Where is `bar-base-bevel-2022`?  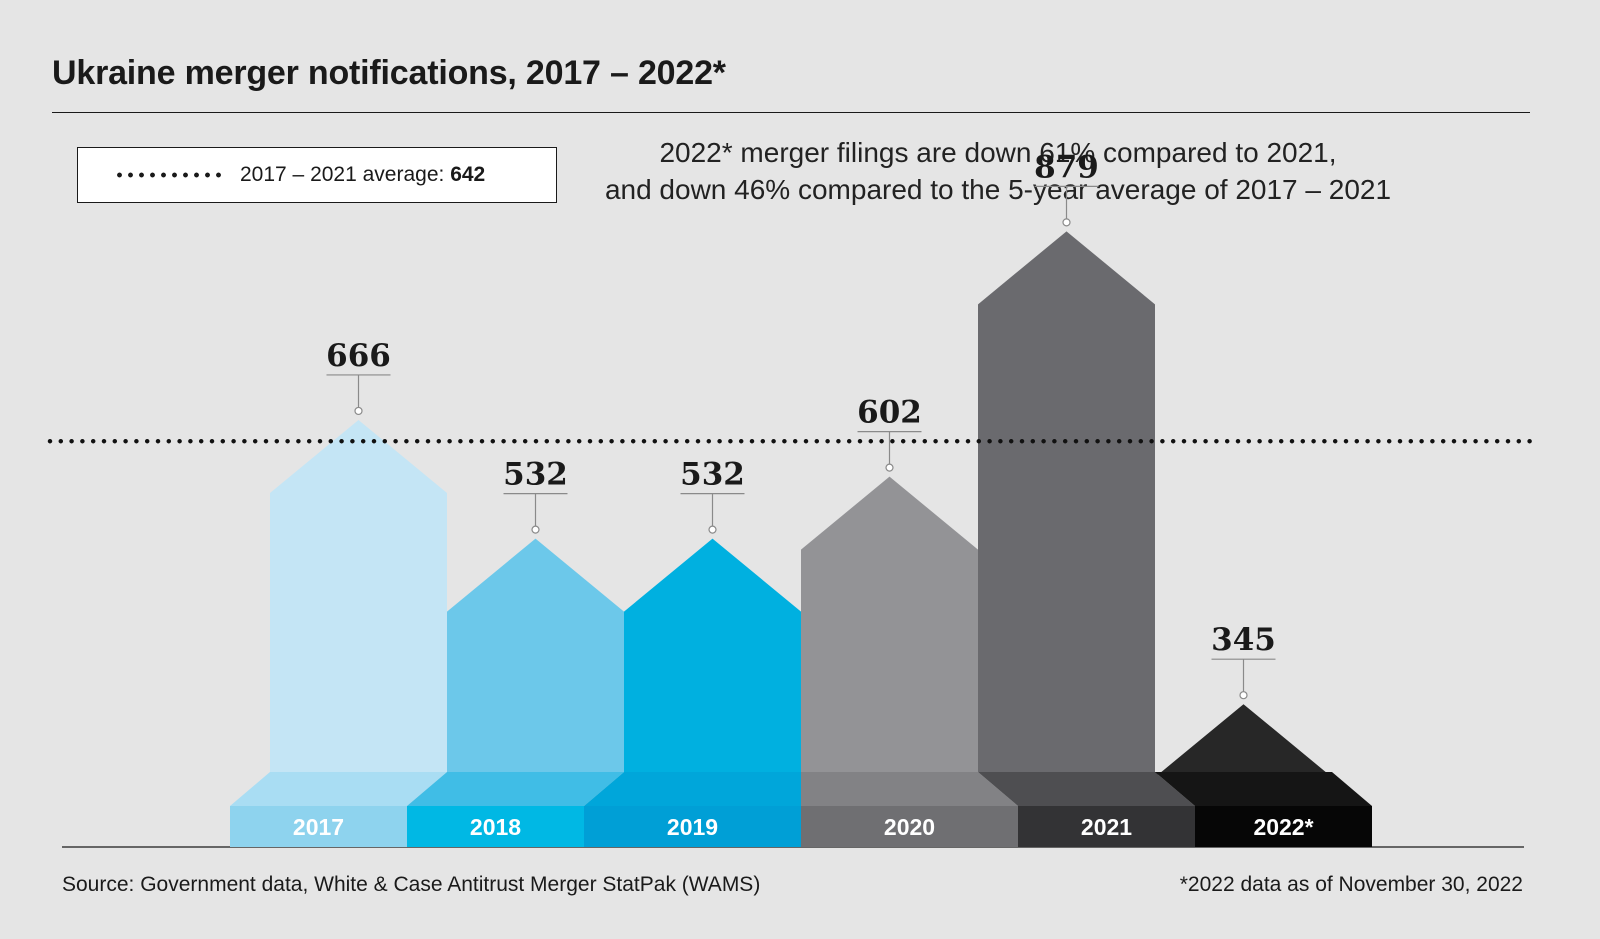 bar-base-bevel-2022 is located at coordinates (1263, 789).